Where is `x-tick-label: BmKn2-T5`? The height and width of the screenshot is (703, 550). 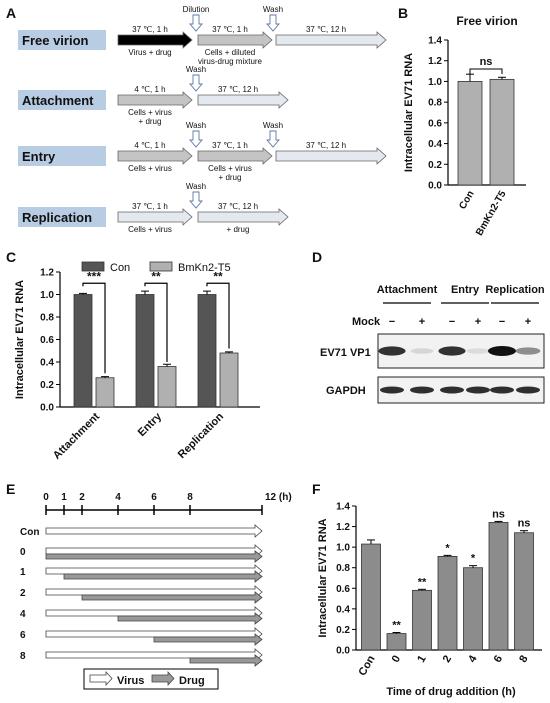 x-tick-label: BmKn2-T5 is located at coordinates (491, 213).